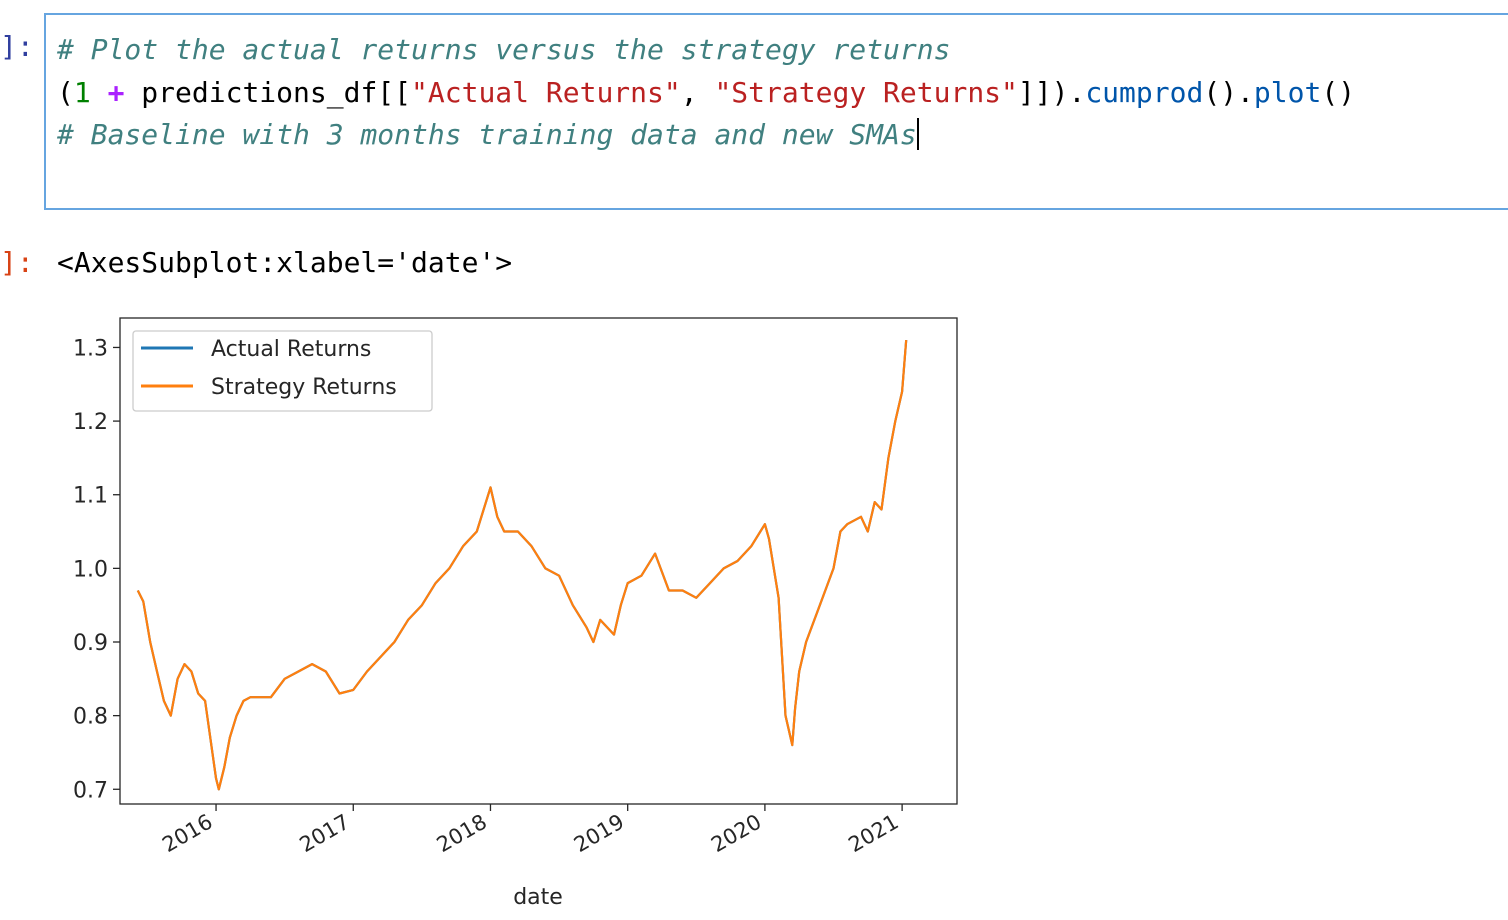 The width and height of the screenshot is (1508, 920). What do you see at coordinates (1287, 92) in the screenshot?
I see `code-method-plot: plot` at bounding box center [1287, 92].